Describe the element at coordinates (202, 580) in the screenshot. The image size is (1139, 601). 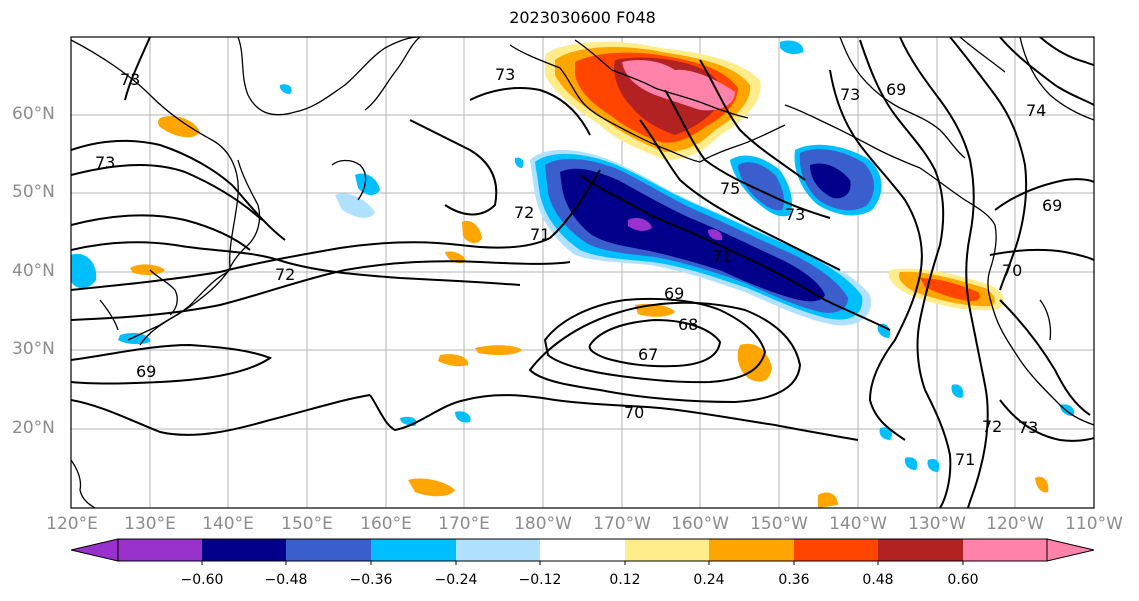
I see `colorbar-tick-label: −0.60` at that location.